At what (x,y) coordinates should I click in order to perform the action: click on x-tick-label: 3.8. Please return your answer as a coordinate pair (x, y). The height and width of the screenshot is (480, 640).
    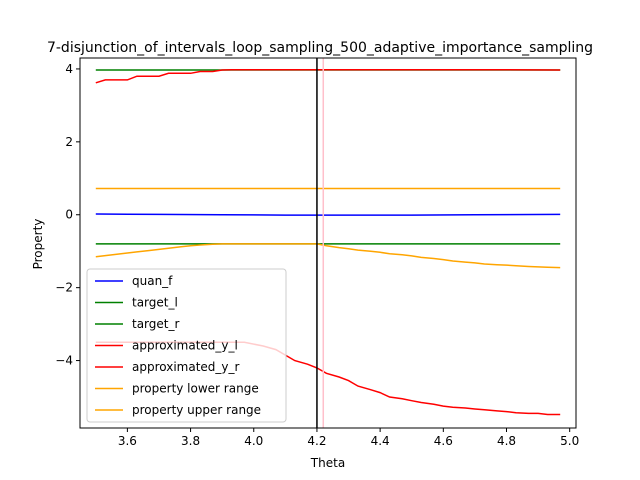
    Looking at the image, I should click on (190, 441).